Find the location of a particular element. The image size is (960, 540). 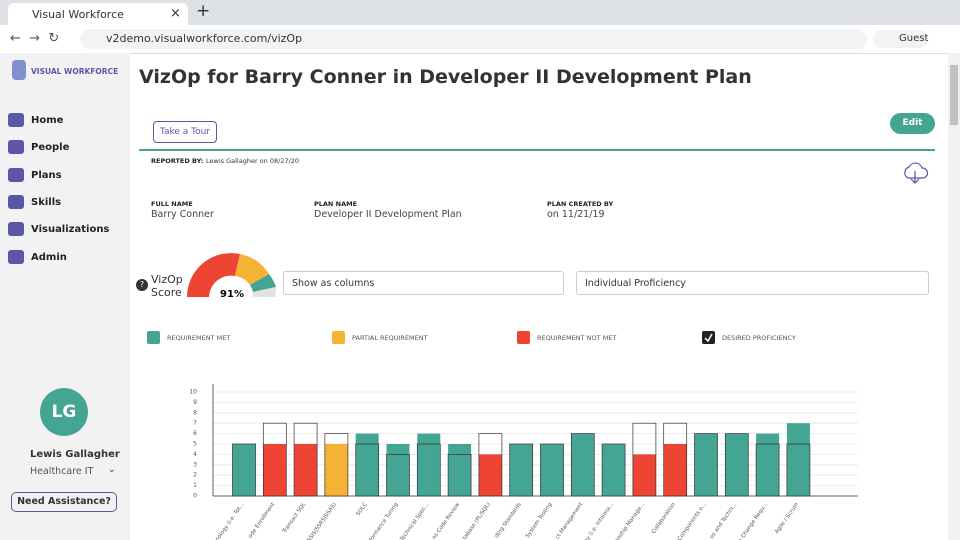

logo: VISUAL WORKFORCE is located at coordinates (75, 71).